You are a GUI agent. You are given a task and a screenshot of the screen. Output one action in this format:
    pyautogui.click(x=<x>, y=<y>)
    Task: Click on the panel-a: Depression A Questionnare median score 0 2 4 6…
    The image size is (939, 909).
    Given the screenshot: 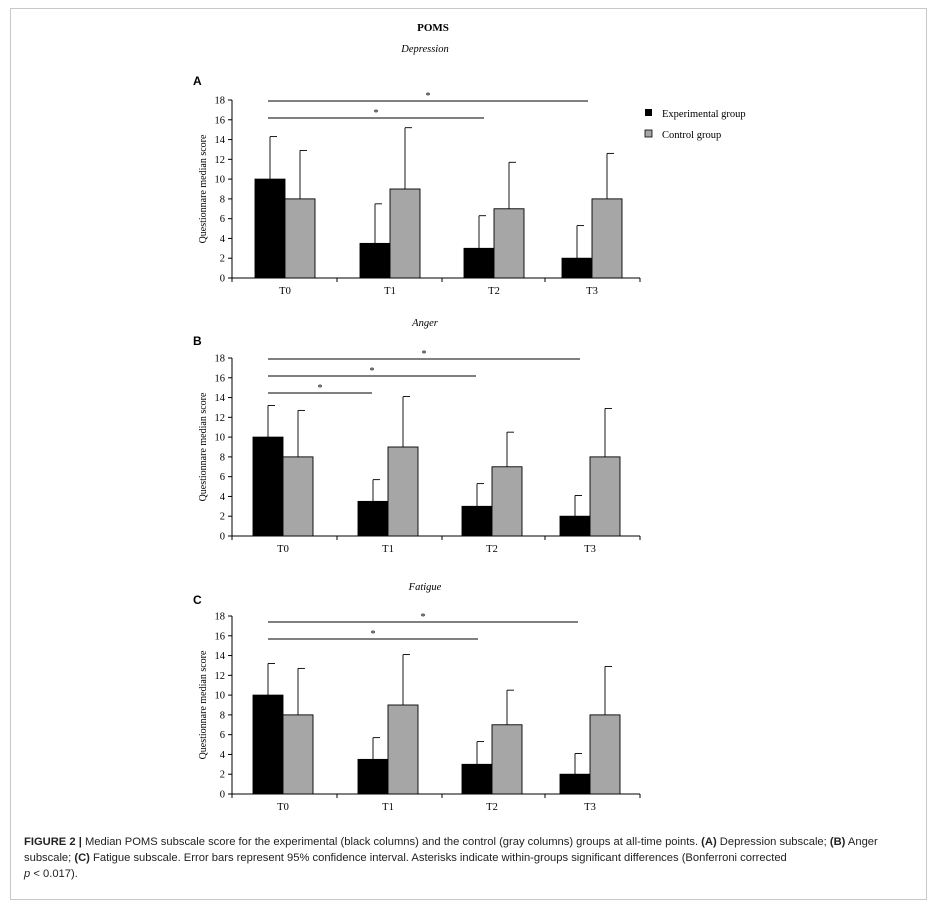 What is the action you would take?
    pyautogui.click(x=417, y=170)
    